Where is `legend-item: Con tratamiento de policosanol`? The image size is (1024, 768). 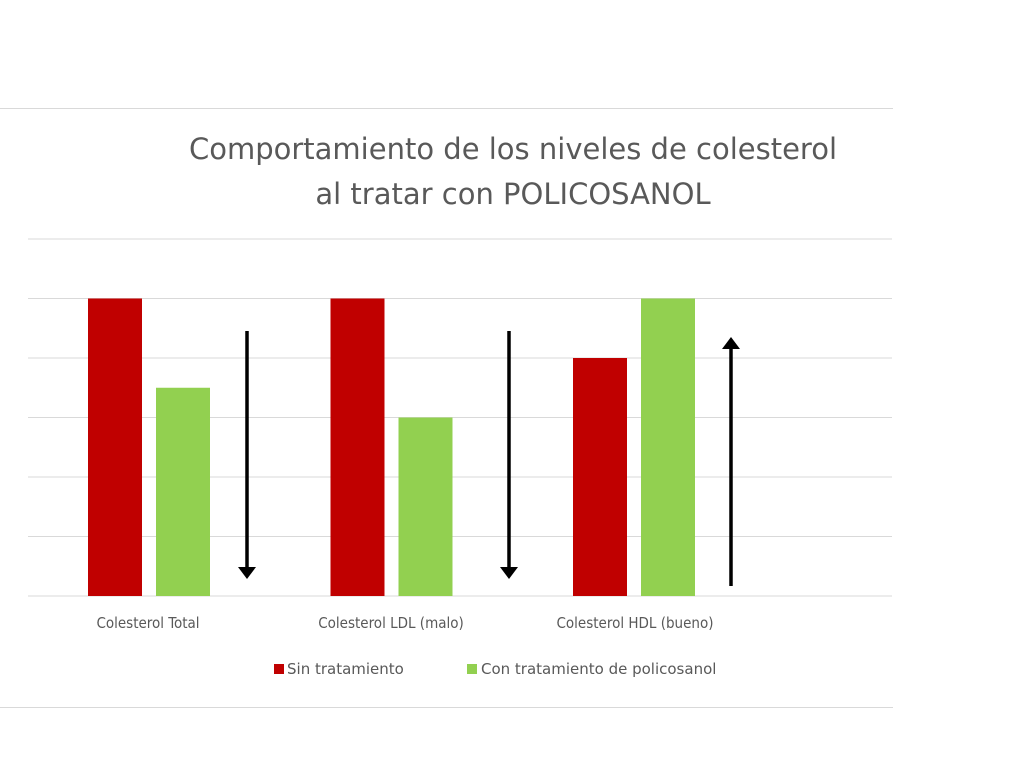
legend-item: Con tratamiento de policosanol is located at coordinates (591, 669).